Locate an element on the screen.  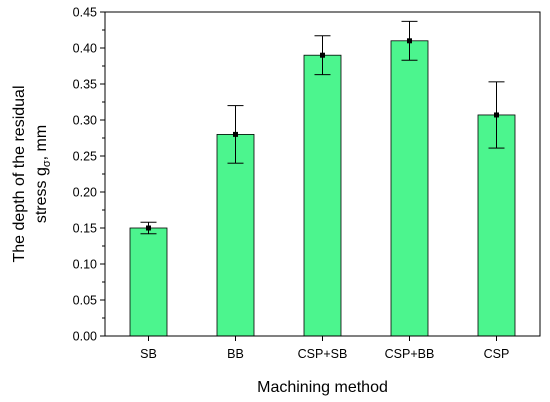
x-tick-label: BB is located at coordinates (235, 354).